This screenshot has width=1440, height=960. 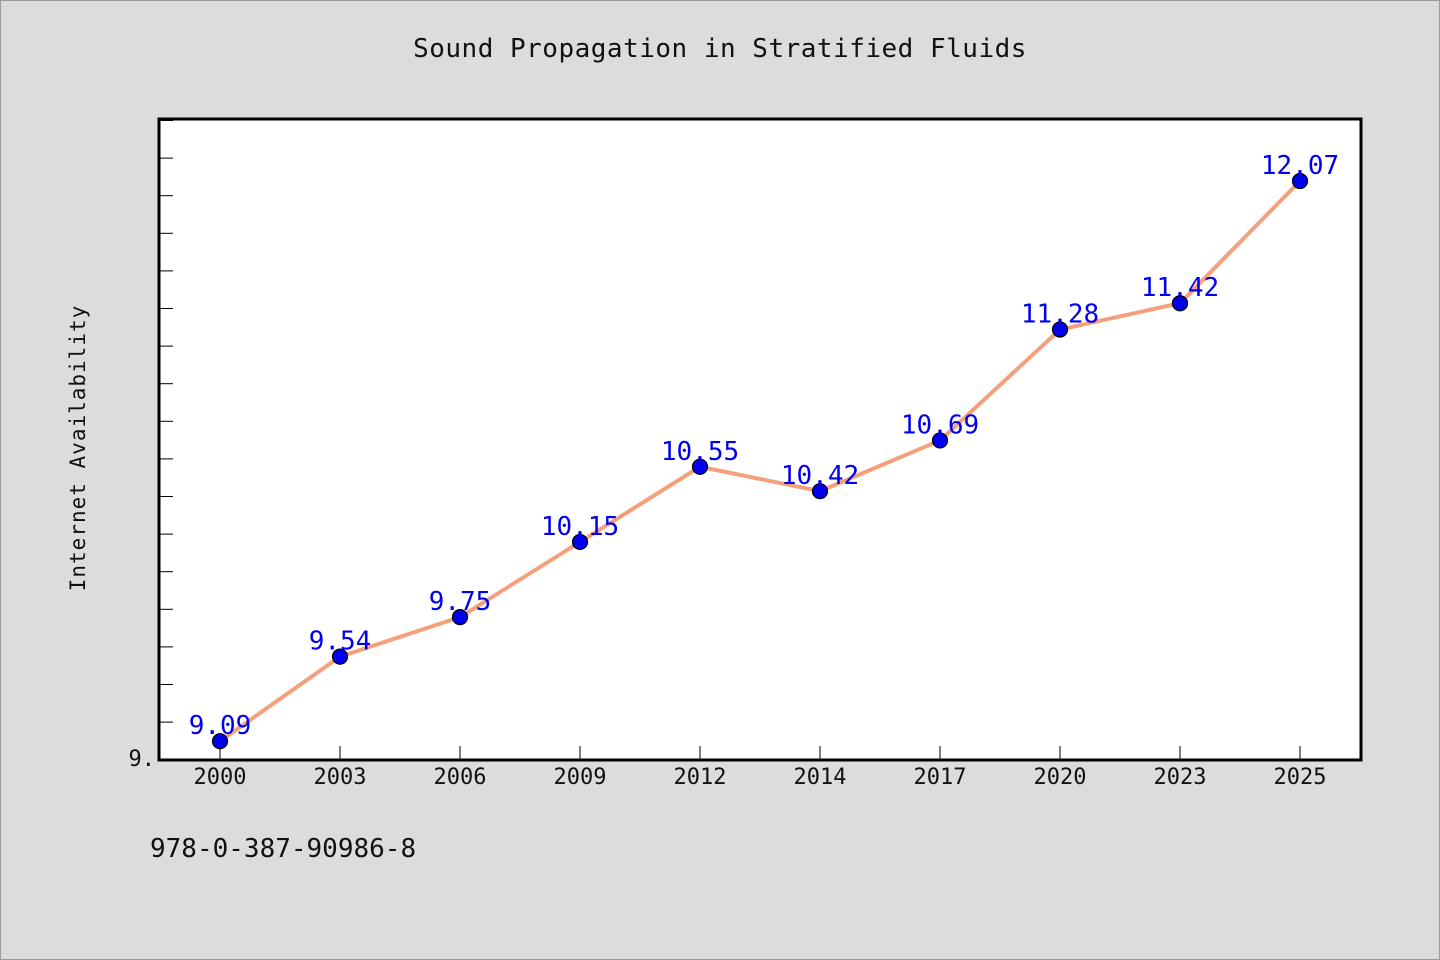 I want to click on x-tick-label: 2009, so click(x=580, y=777).